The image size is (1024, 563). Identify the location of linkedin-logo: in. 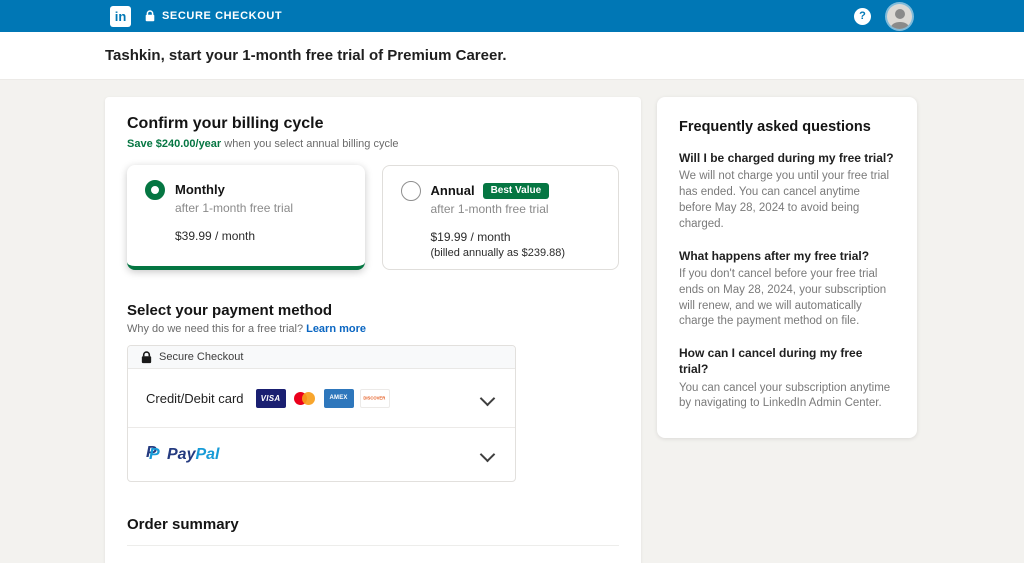
(120, 16).